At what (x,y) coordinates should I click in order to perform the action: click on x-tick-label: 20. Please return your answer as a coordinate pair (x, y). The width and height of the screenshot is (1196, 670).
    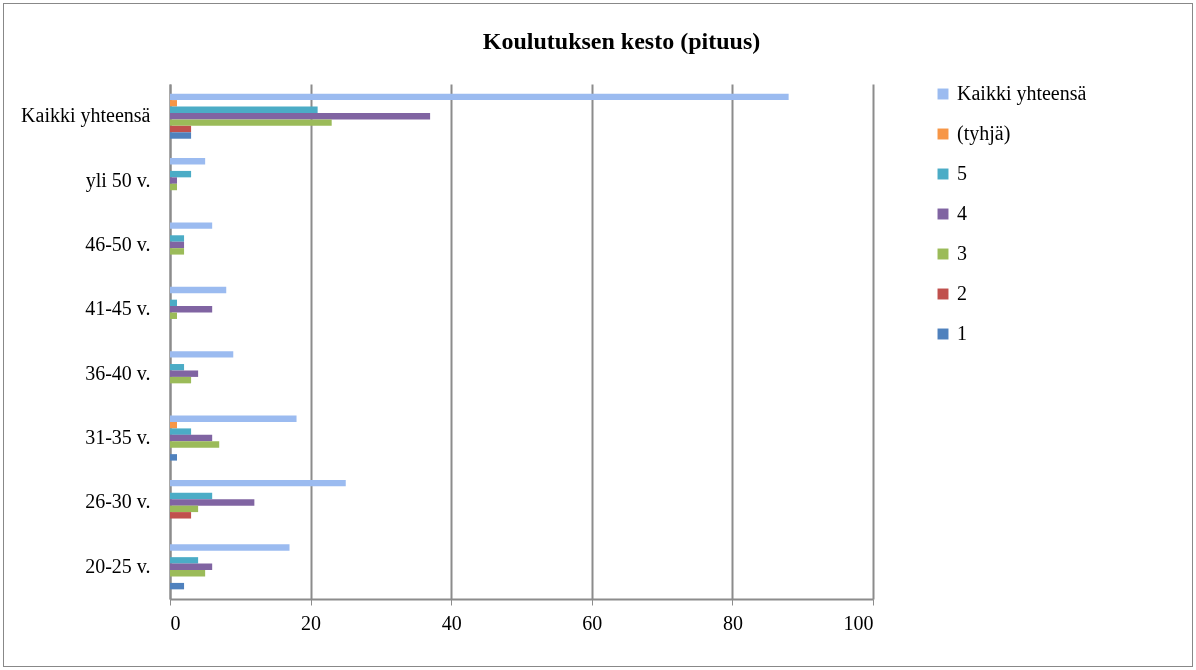
    Looking at the image, I should click on (311, 622).